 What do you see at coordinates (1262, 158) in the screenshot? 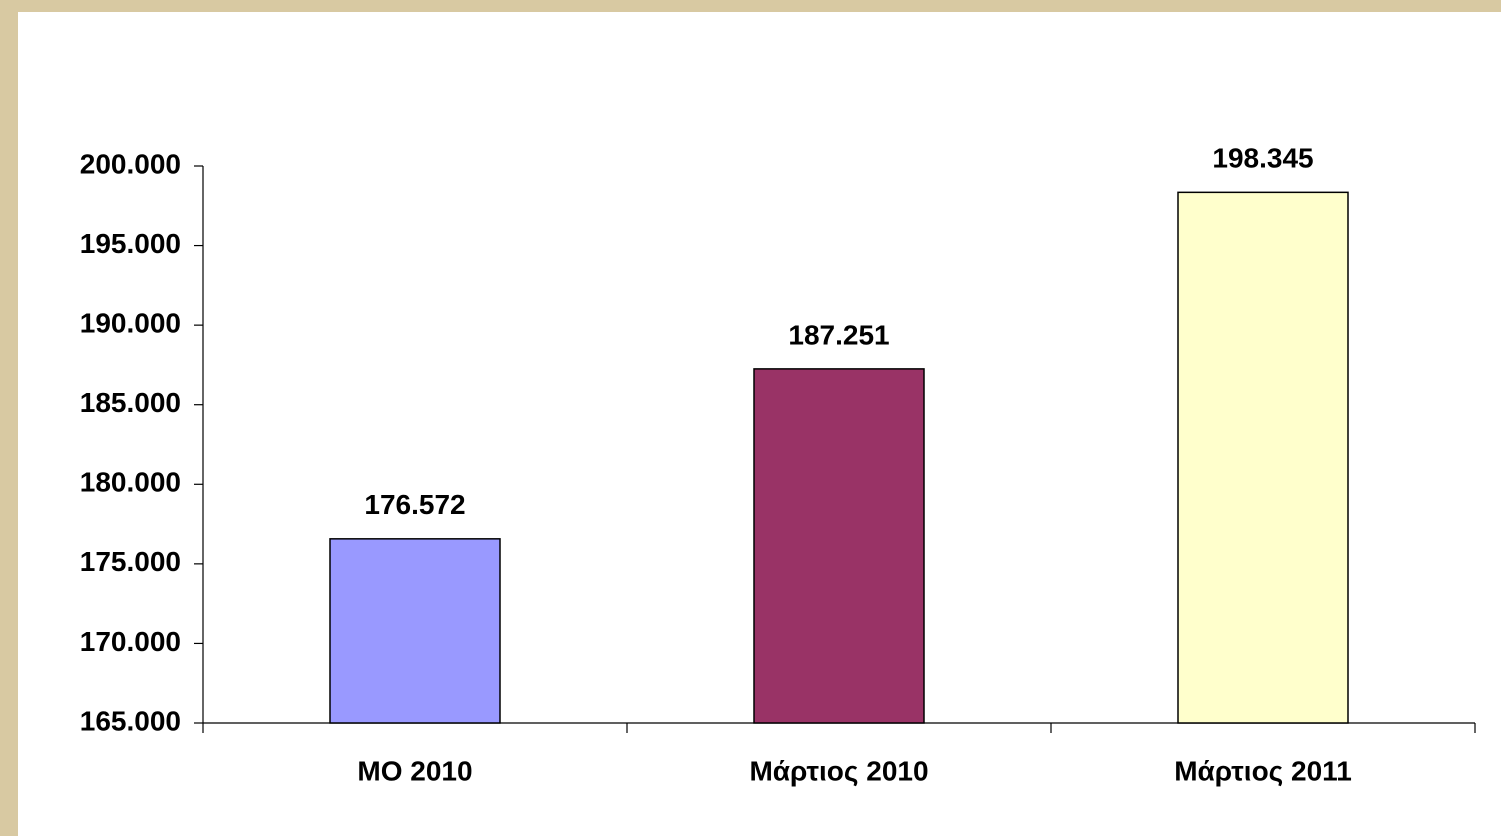
I see `data-label: 198.345` at bounding box center [1262, 158].